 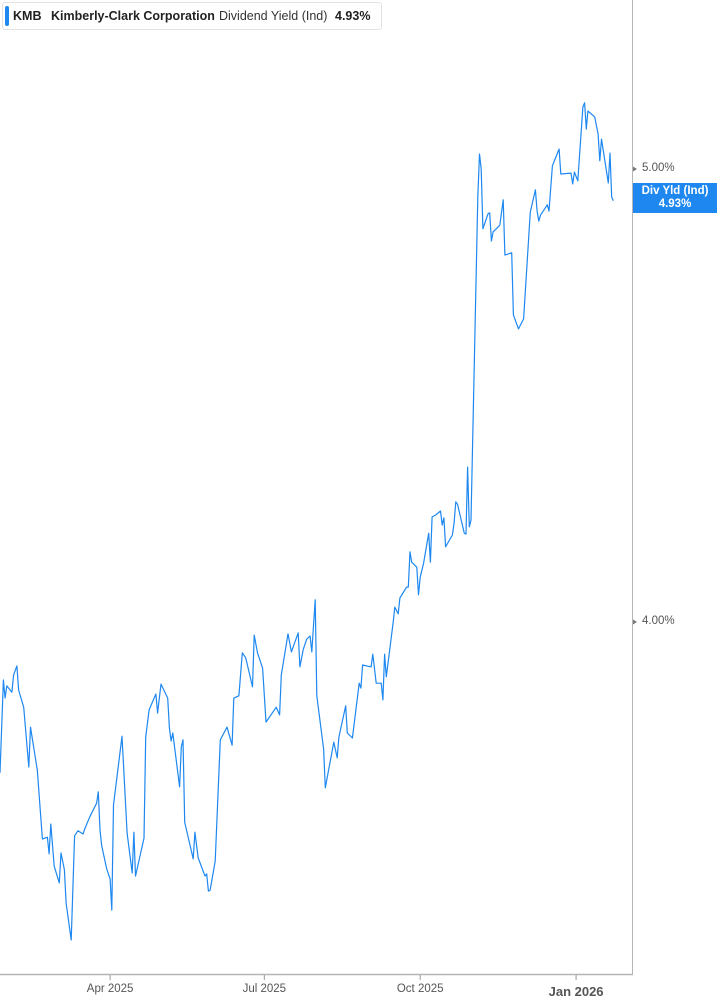 What do you see at coordinates (273, 16) in the screenshot?
I see `legend-metric: Dividend Yield (Ind)` at bounding box center [273, 16].